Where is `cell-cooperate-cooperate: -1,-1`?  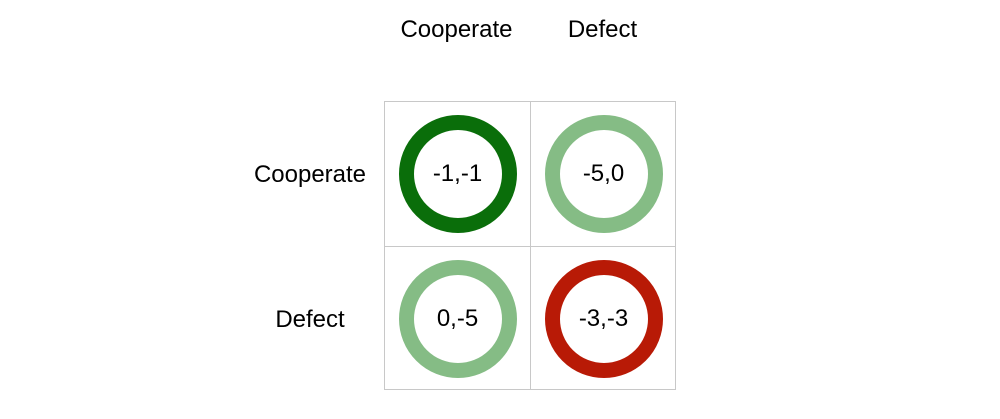
cell-cooperate-cooperate: -1,-1 is located at coordinates (457, 174).